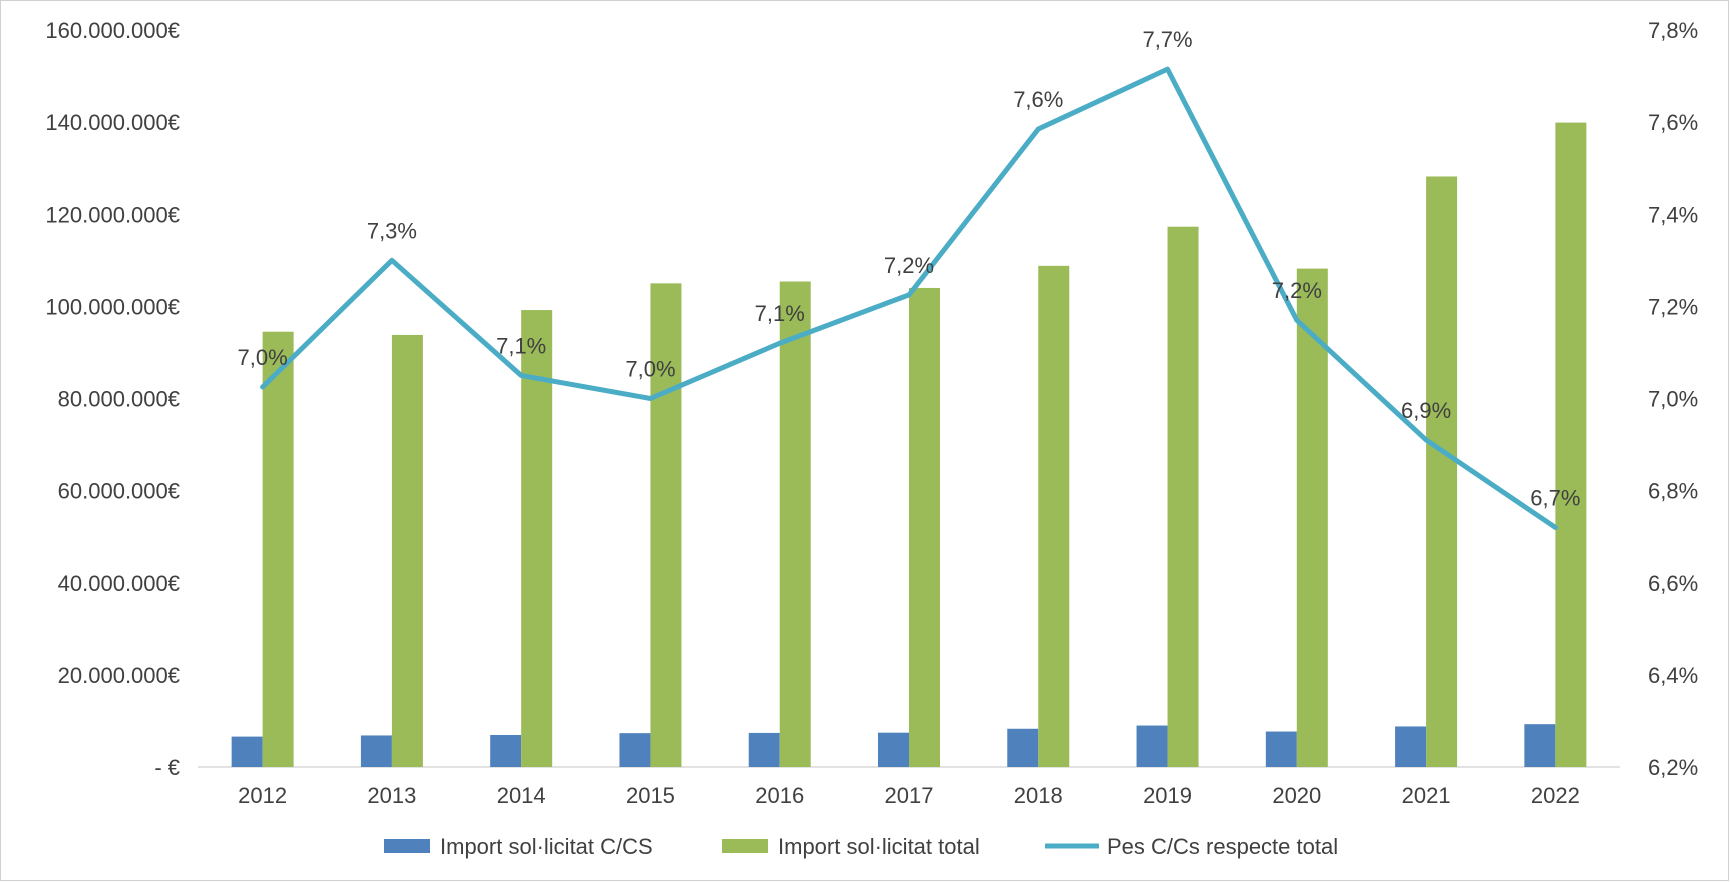 The image size is (1731, 883). Describe the element at coordinates (1555, 497) in the screenshot. I see `line-data-label: 6,7%` at that location.